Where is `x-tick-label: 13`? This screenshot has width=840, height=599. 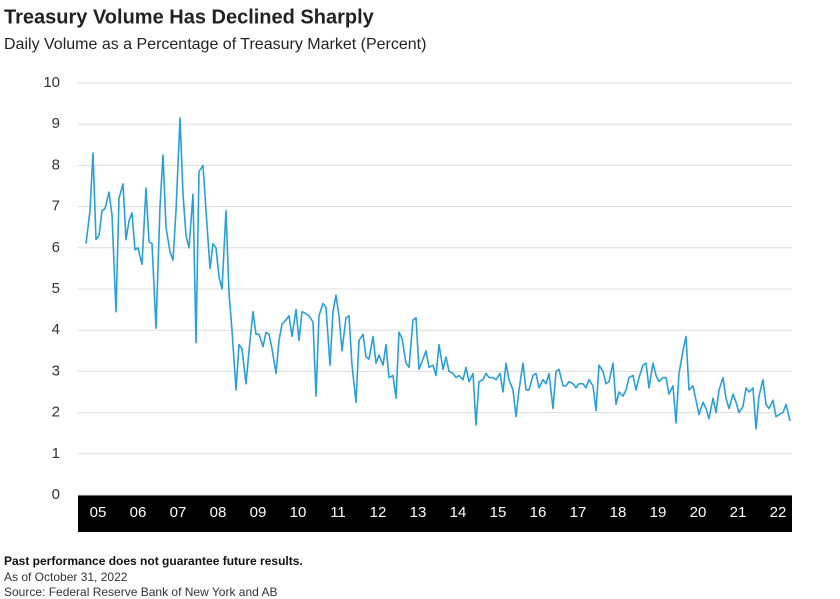
x-tick-label: 13 is located at coordinates (418, 512).